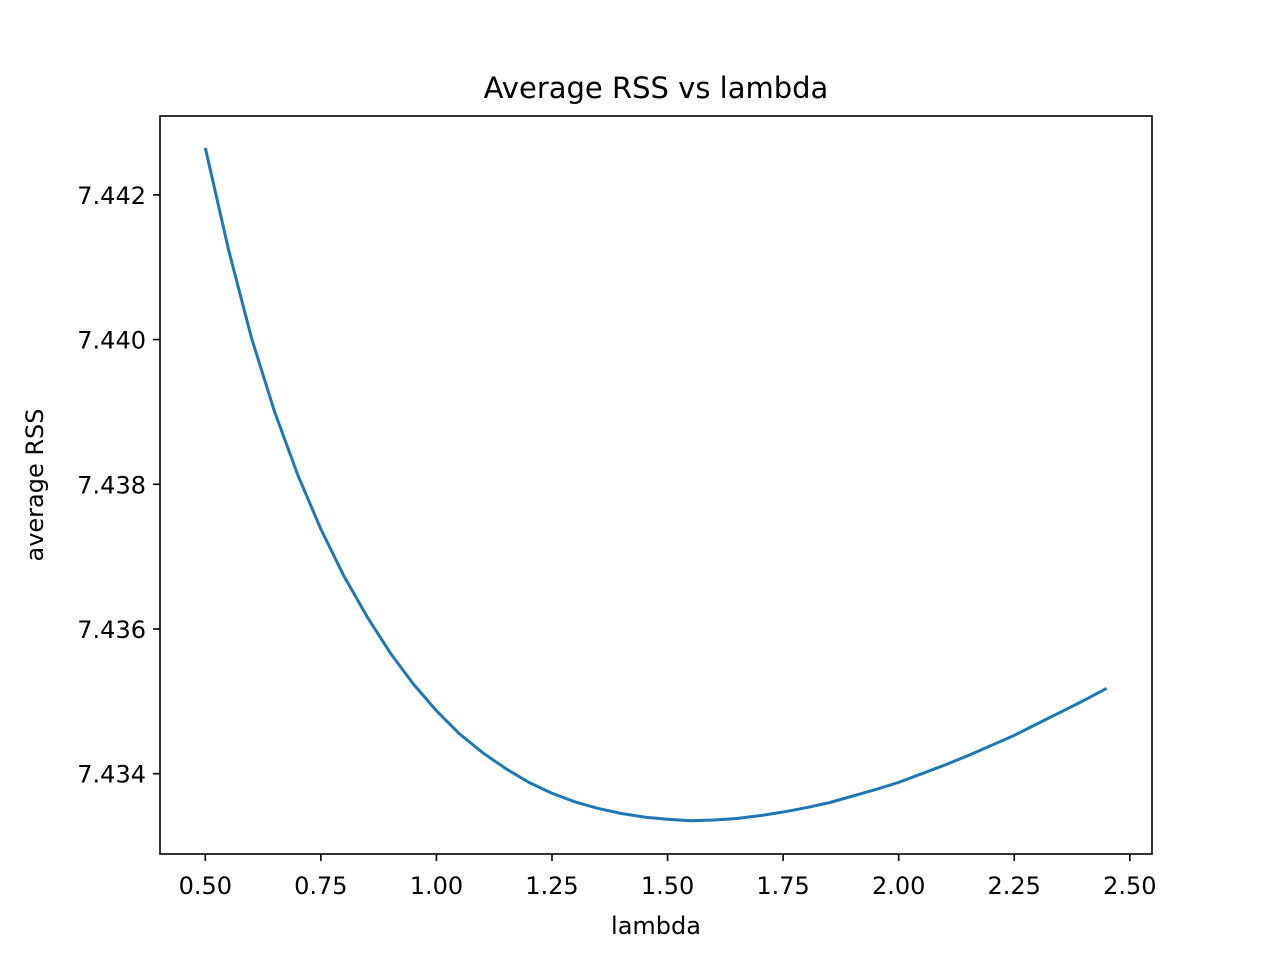 This screenshot has height=960, width=1280. What do you see at coordinates (656, 88) in the screenshot?
I see `chart-title: Average RSS vs lambda` at bounding box center [656, 88].